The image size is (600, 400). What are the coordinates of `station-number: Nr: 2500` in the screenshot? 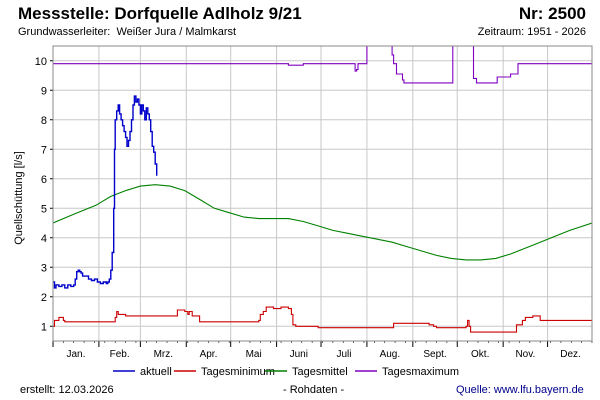 It's located at (552, 13).